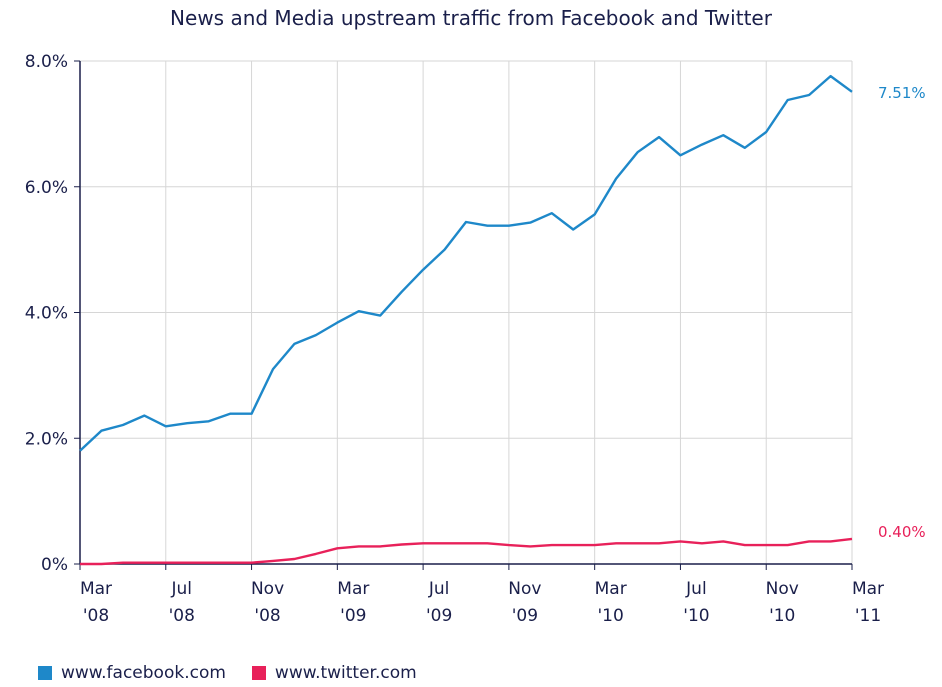 This screenshot has height=687, width=942. What do you see at coordinates (240, 673) in the screenshot?
I see `legend: www.facebook.com www.twitter.com` at bounding box center [240, 673].